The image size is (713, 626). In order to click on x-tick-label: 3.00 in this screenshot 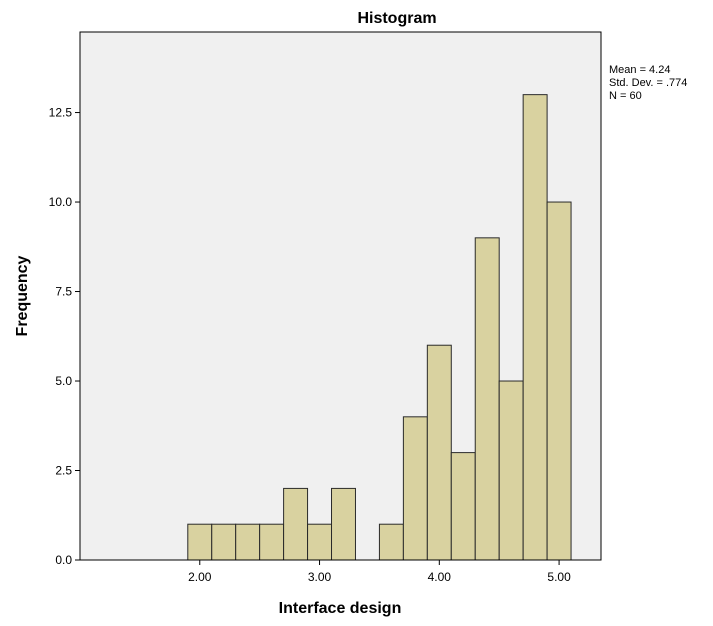, I will do `click(320, 577)`.